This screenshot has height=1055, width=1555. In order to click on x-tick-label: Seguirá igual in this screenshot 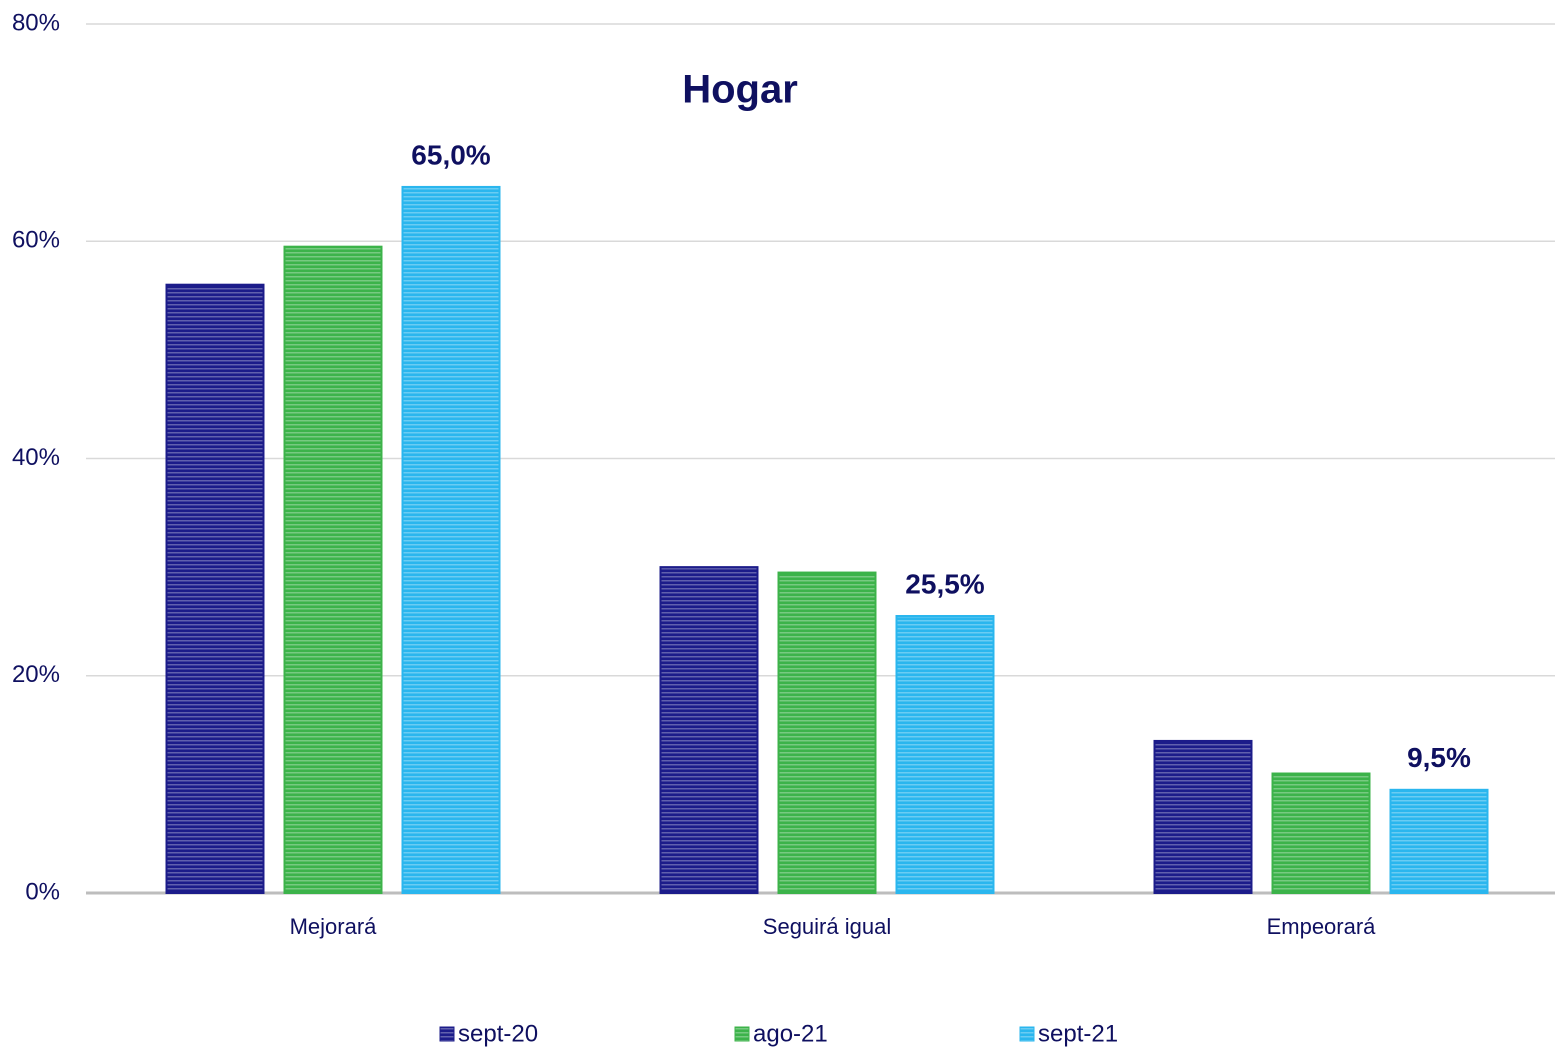, I will do `click(827, 926)`.